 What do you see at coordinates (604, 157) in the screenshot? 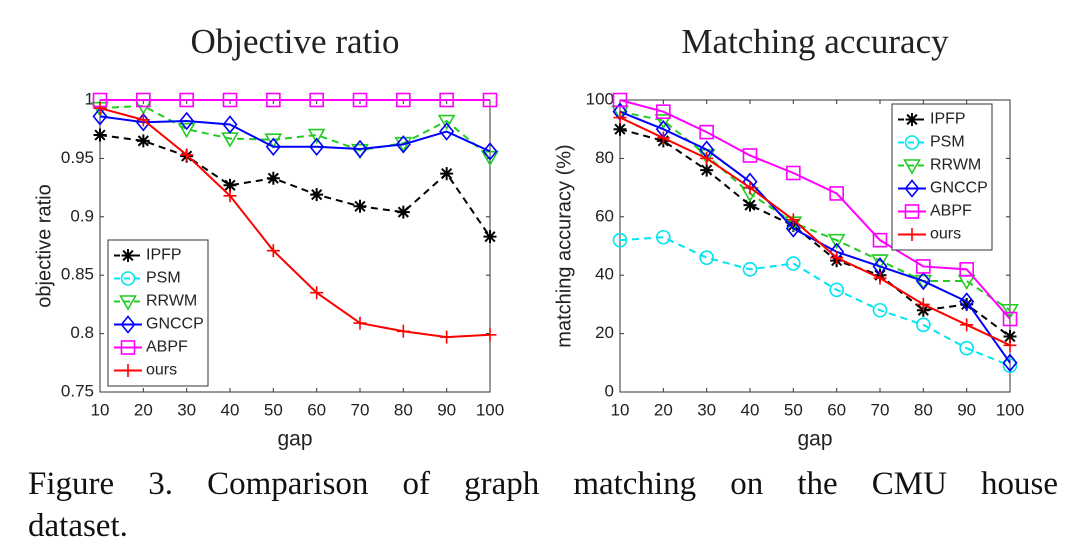
I see `y-tick-label: 80` at bounding box center [604, 157].